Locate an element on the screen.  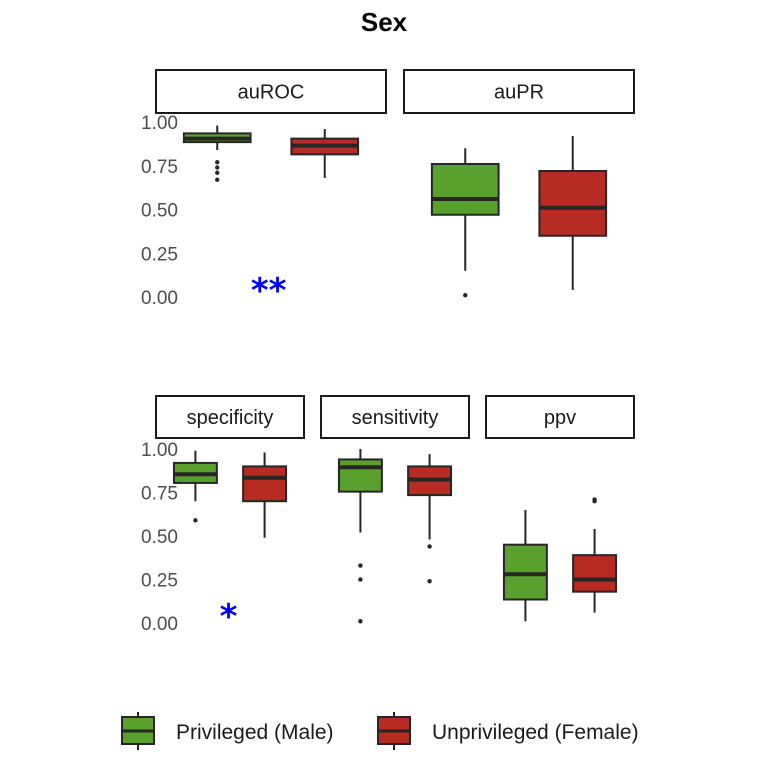
facet-strip-label: ppv is located at coordinates (560, 418).